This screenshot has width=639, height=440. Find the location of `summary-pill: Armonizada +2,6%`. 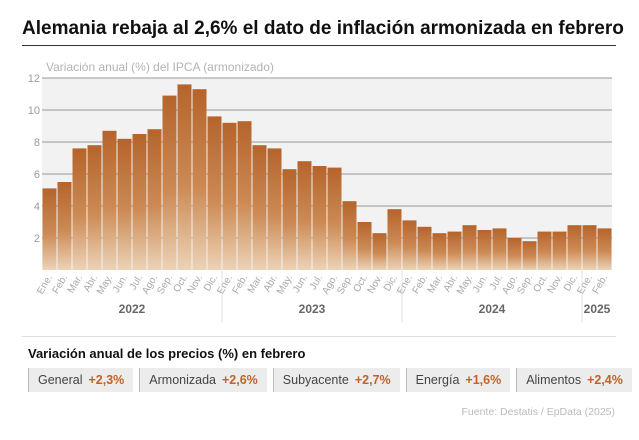

summary-pill: Armonizada +2,6% is located at coordinates (203, 380).